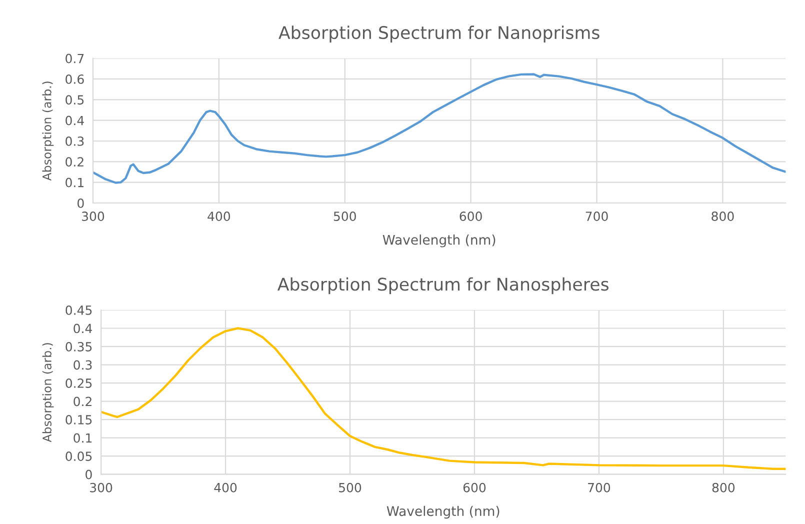  What do you see at coordinates (75, 59) in the screenshot?
I see `y-tick-label: 0.7` at bounding box center [75, 59].